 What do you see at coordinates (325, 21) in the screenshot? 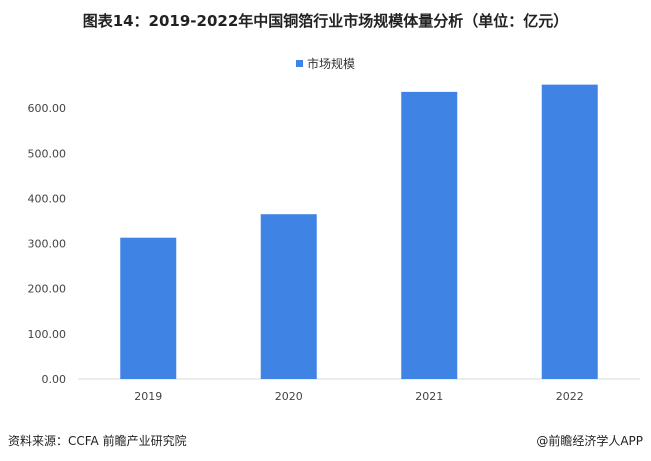
I see `chart-title: 图表14：2019-2022年中国铜箔行业市场规模体量分析（单位：亿元）` at bounding box center [325, 21].